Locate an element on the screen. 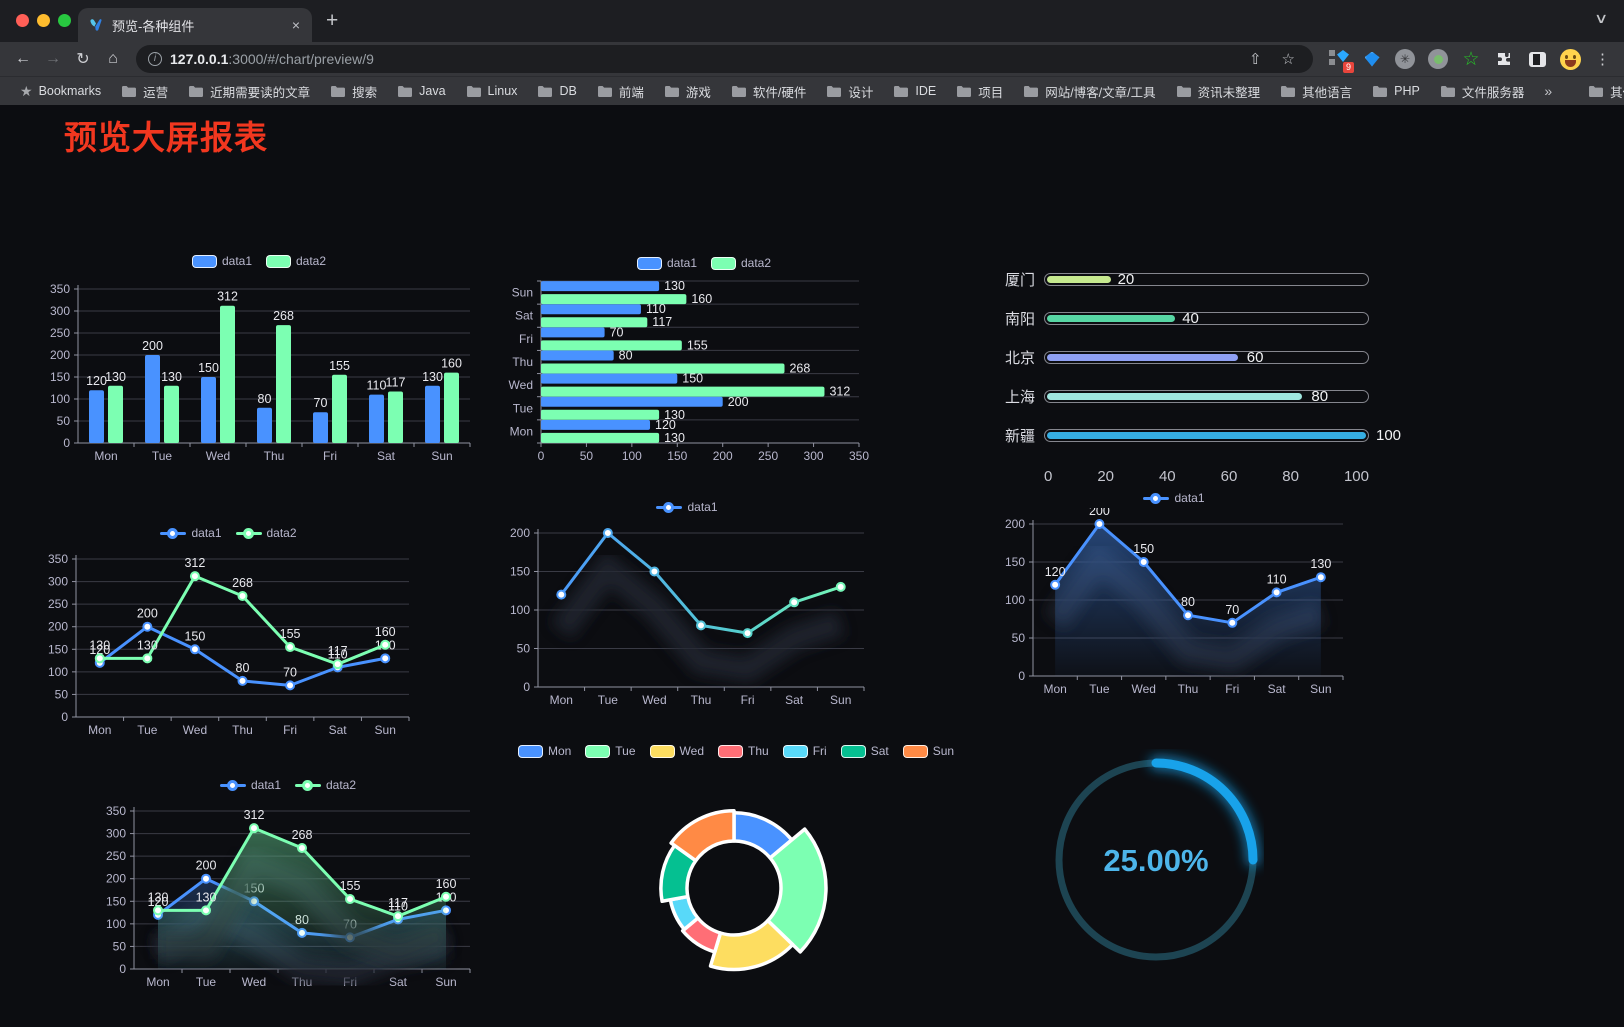 The height and width of the screenshot is (1027, 1624). extensions-area: 9 ✳ ☆ ⋮ is located at coordinates (1470, 60).